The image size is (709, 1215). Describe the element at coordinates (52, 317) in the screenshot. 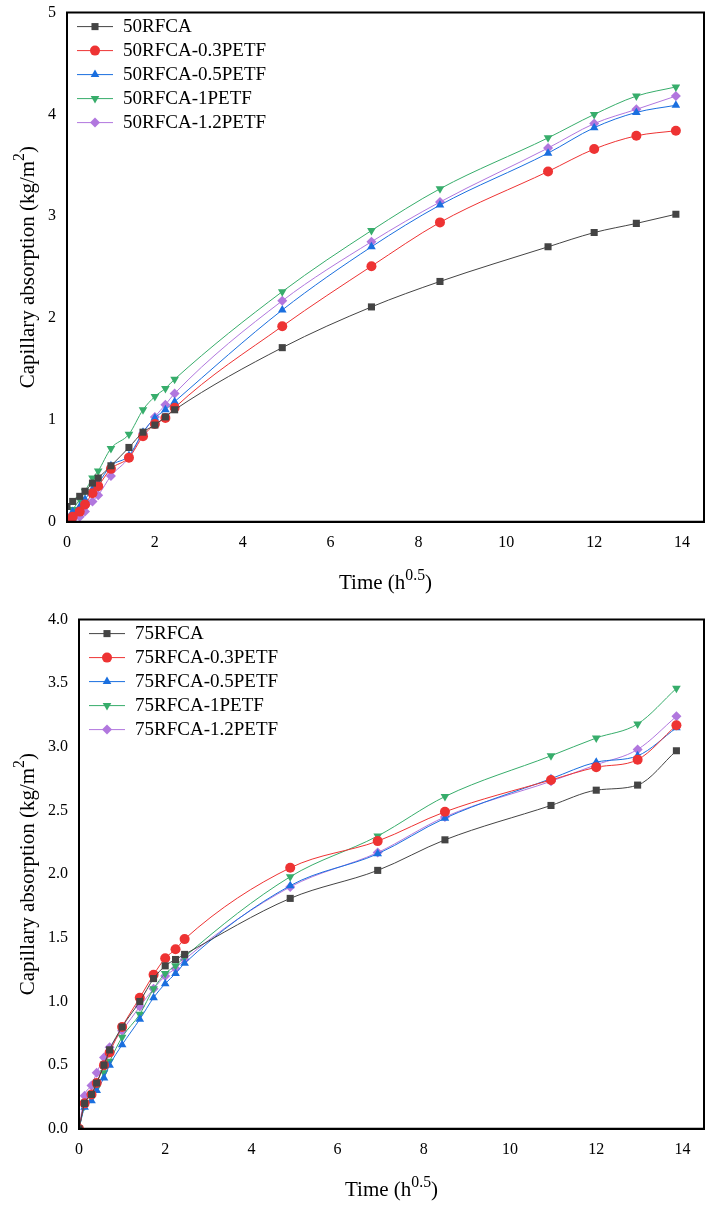

I see `y-tick-label: 2` at that location.